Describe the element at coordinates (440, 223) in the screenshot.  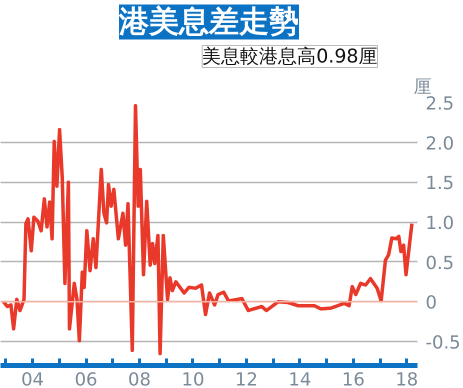
I see `y-tick-label: 1.0` at that location.